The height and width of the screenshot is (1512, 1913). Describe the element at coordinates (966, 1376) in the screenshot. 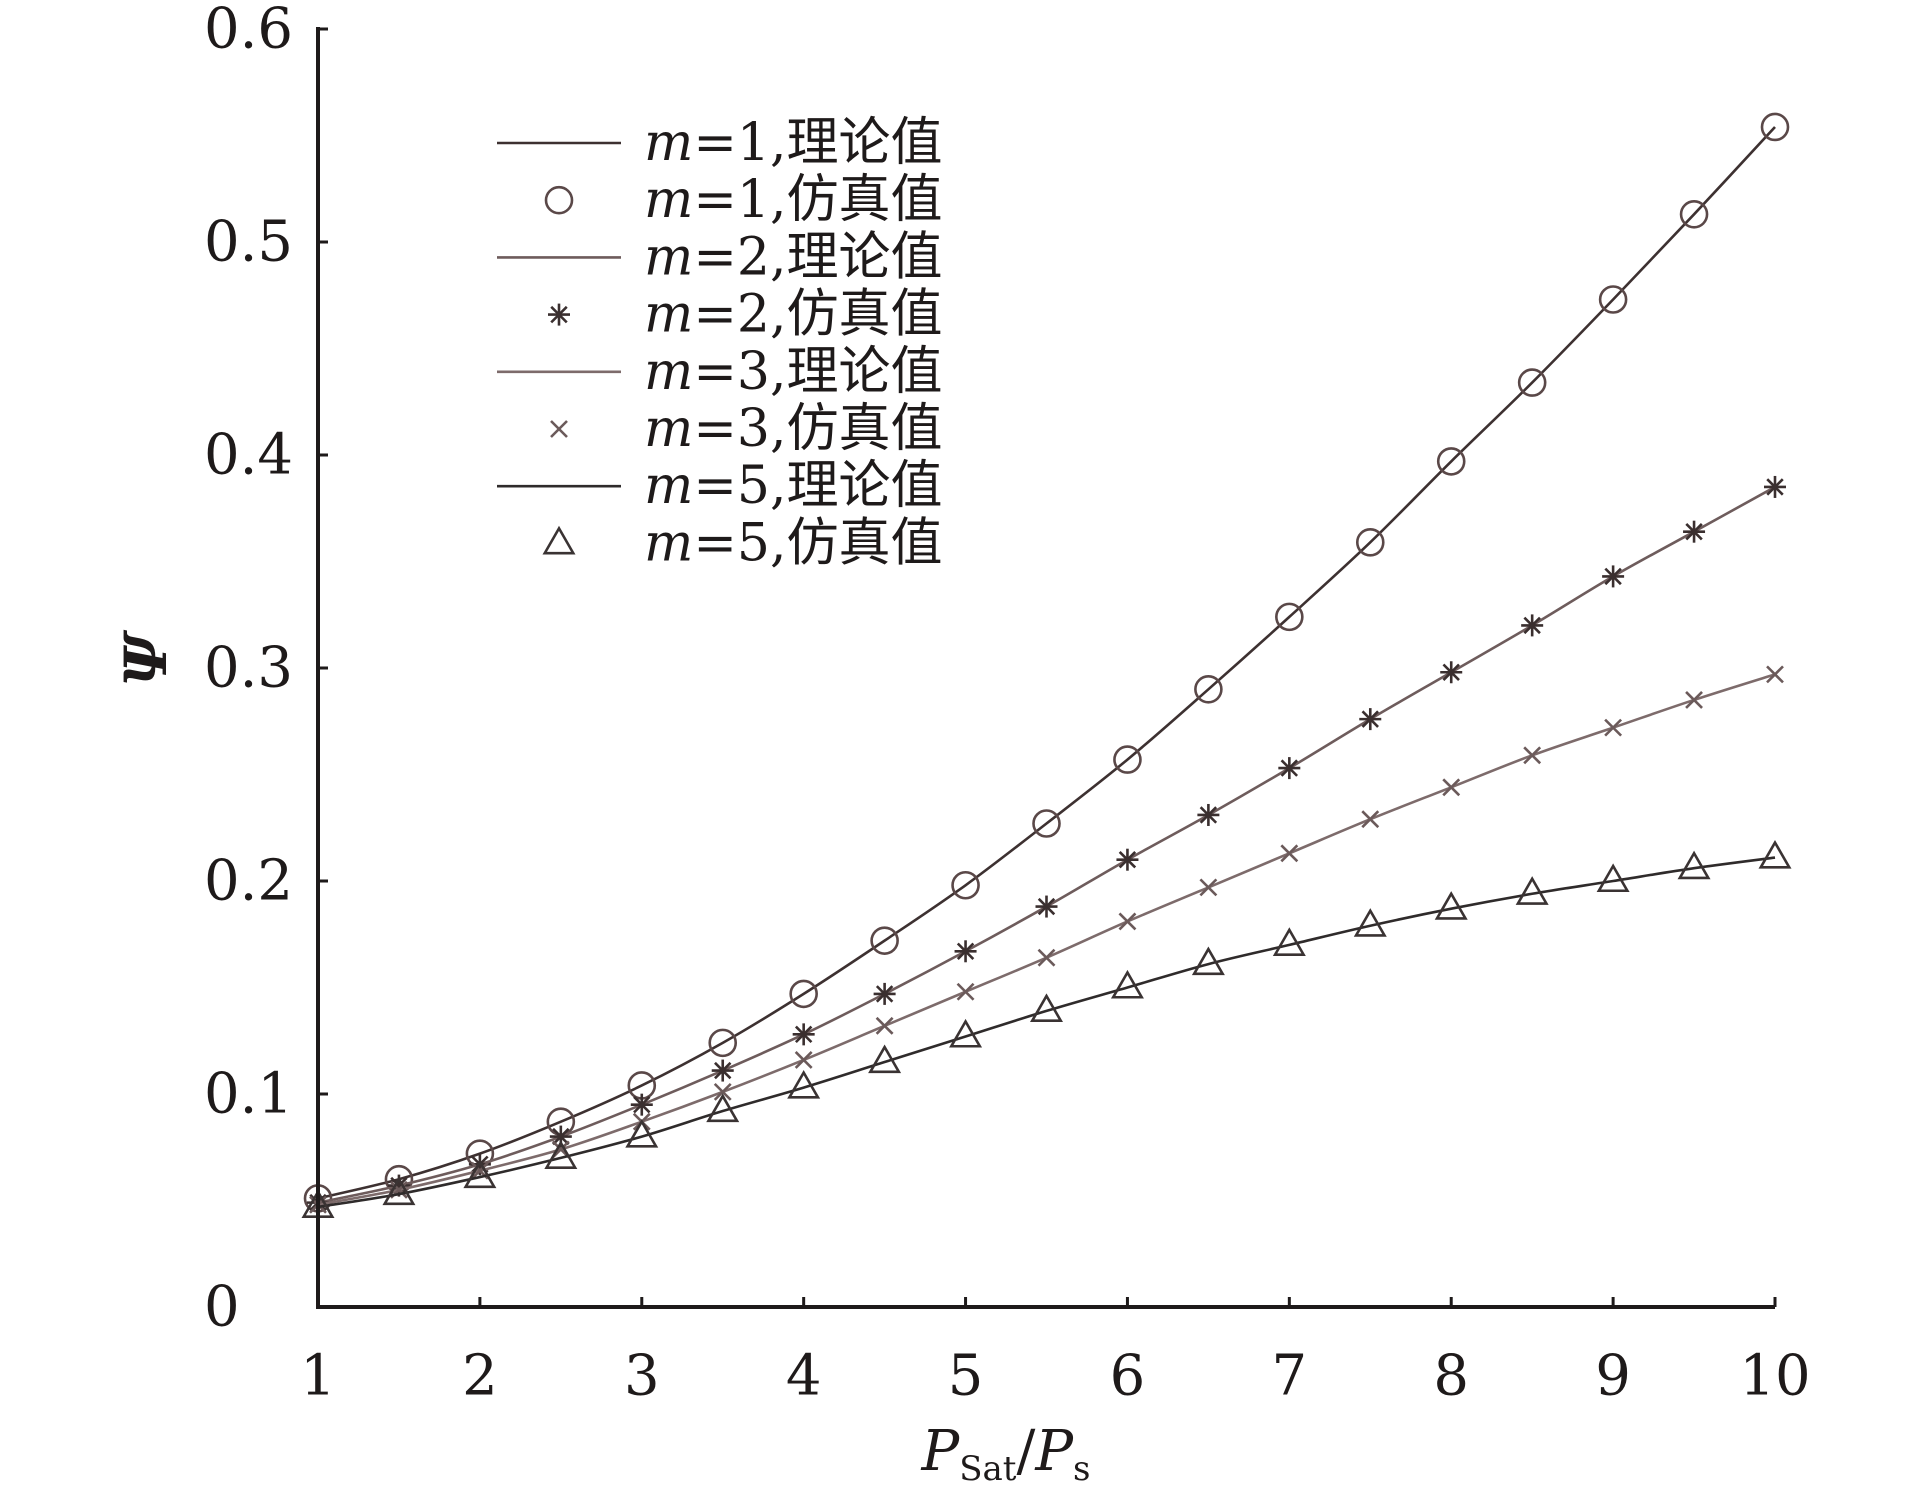

I see `x-tick-label: 5` at that location.